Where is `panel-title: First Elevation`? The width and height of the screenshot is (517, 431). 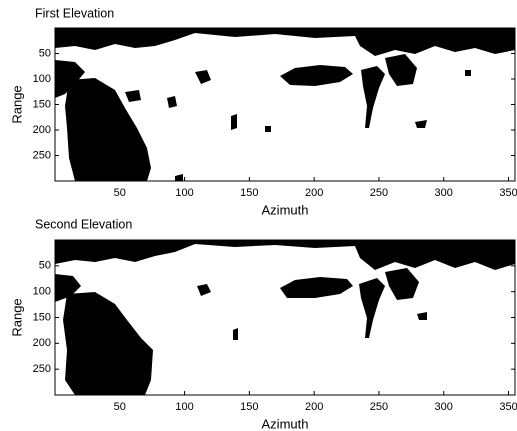
panel-title: First Elevation is located at coordinates (74, 13).